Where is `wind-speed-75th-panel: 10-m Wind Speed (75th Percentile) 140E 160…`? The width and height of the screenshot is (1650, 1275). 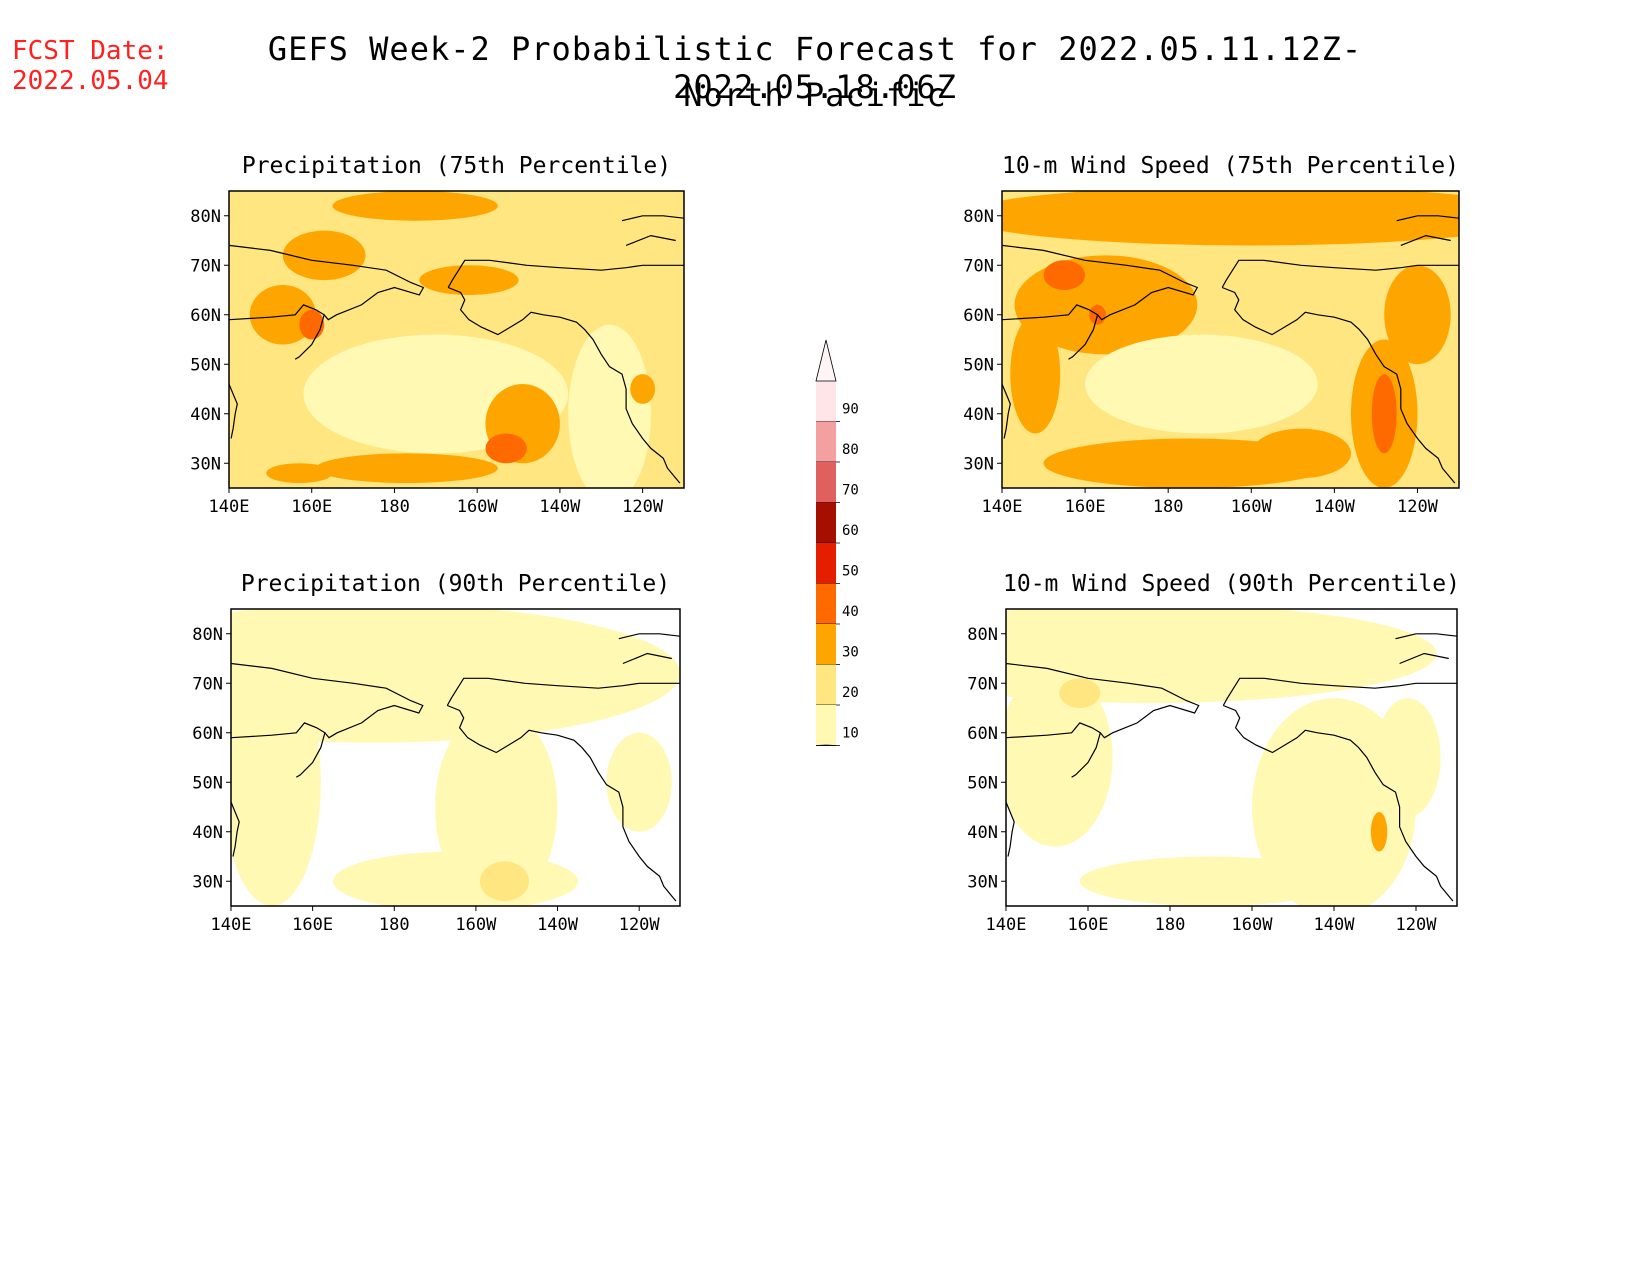 wind-speed-75th-panel: 10-m Wind Speed (75th Percentile) 140E 160… is located at coordinates (1211, 335).